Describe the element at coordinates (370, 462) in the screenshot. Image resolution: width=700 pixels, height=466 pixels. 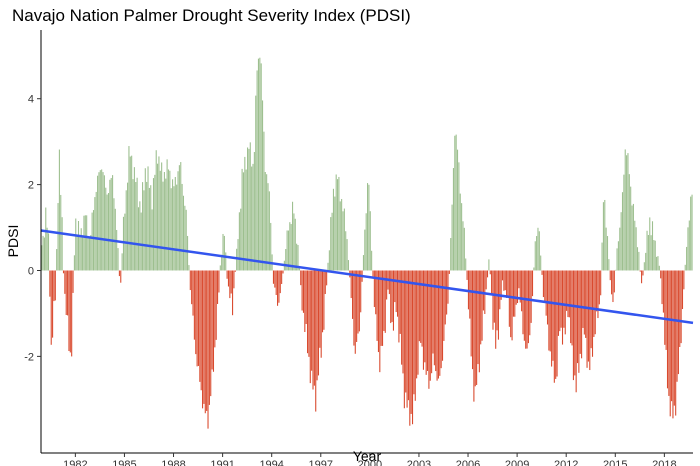
I see `x-tick-label: 2000` at that location.